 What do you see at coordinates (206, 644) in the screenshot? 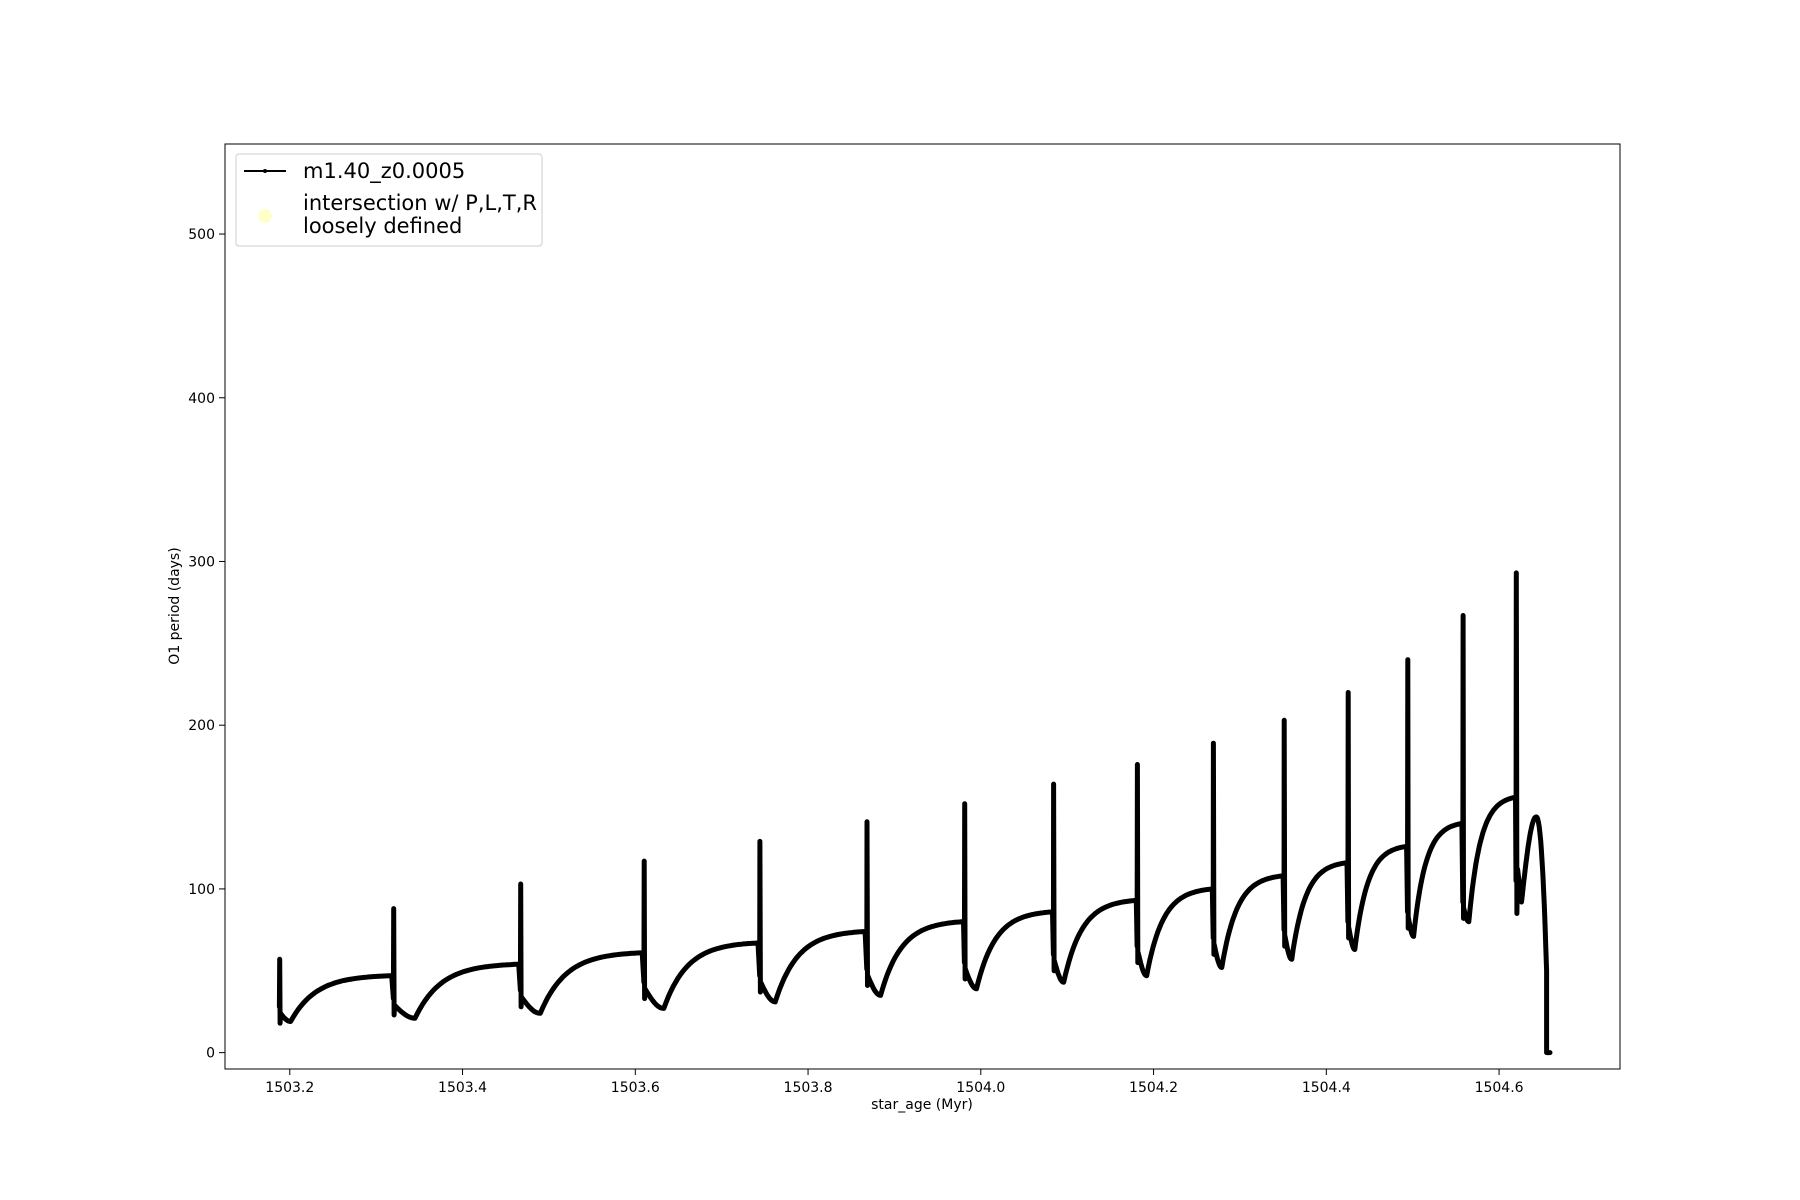
I see `y-axis: 0 100 200 300 400 500` at bounding box center [206, 644].